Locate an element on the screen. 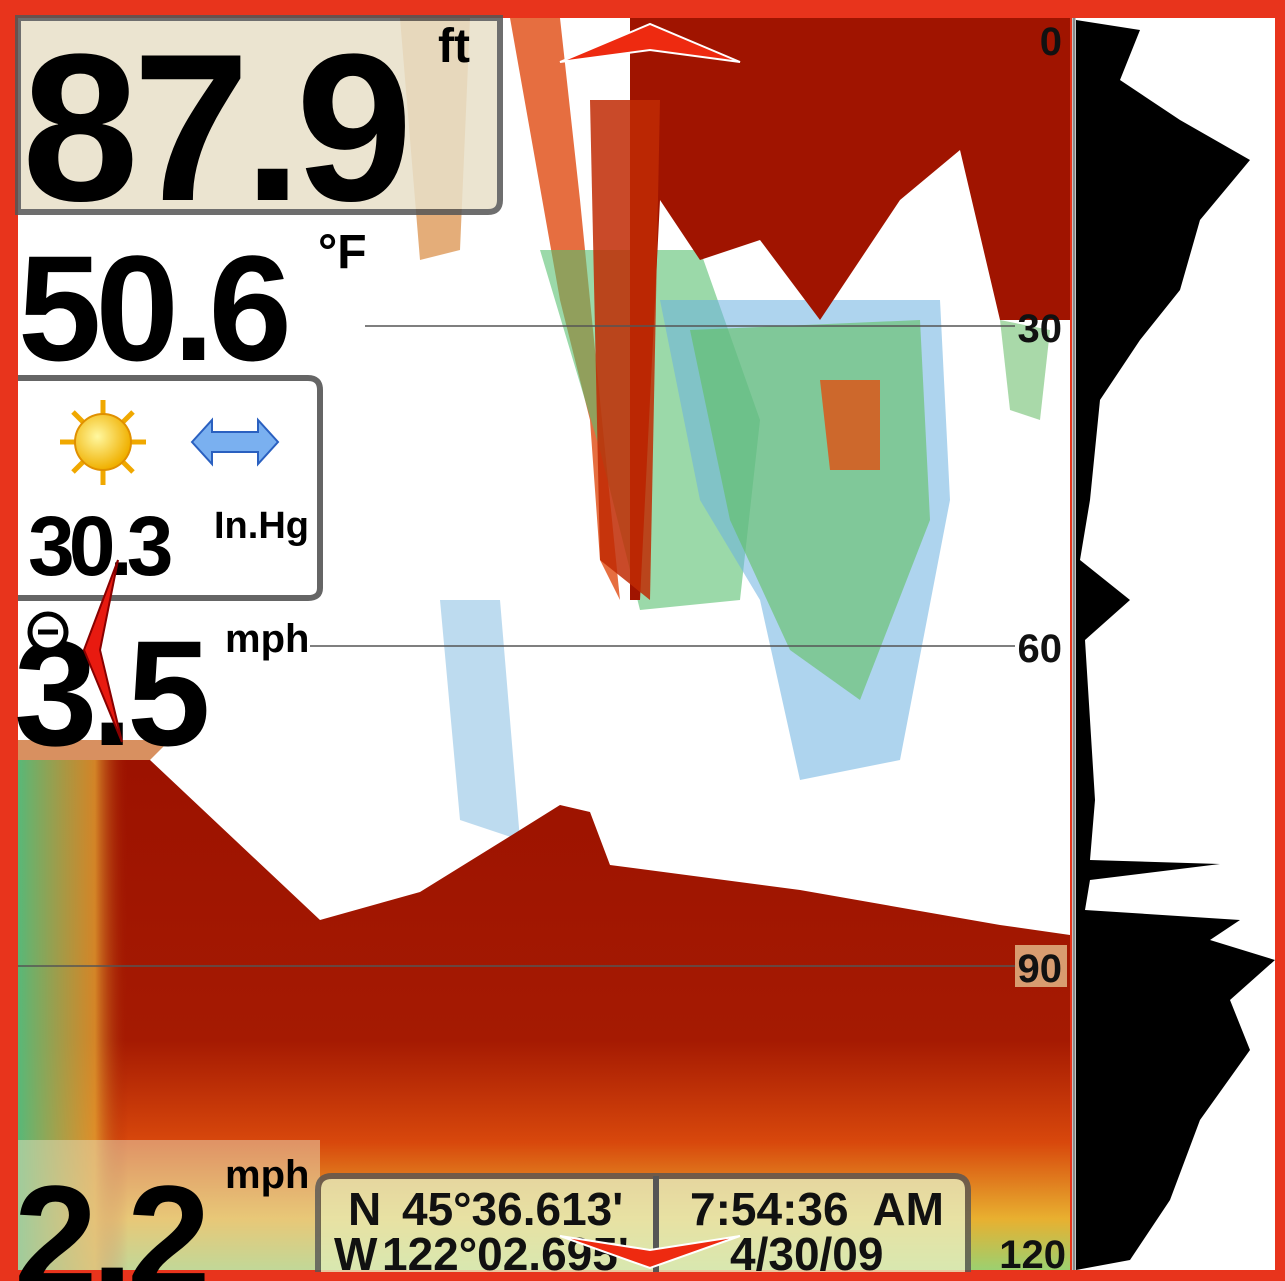 This screenshot has width=1285, height=1281. zoom-icon is located at coordinates (55, 641).